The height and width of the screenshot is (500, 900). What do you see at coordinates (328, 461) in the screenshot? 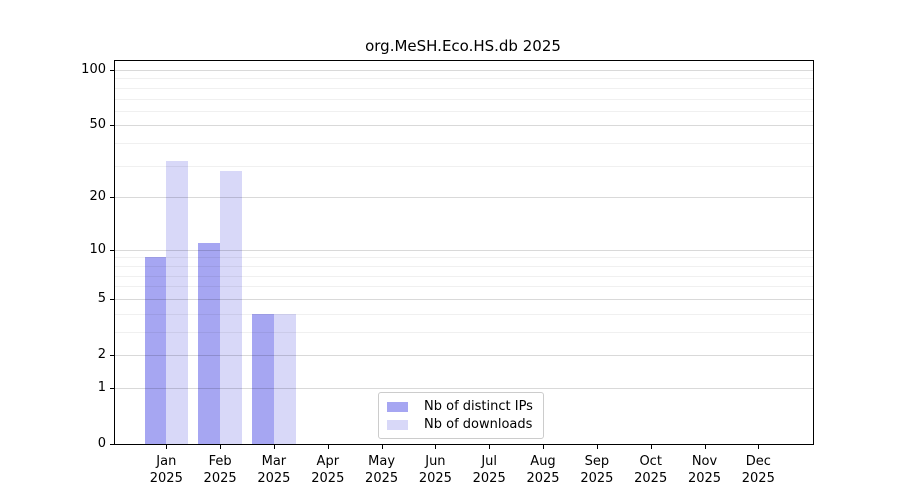
I see `x-tick-label-line: Apr` at bounding box center [328, 461].